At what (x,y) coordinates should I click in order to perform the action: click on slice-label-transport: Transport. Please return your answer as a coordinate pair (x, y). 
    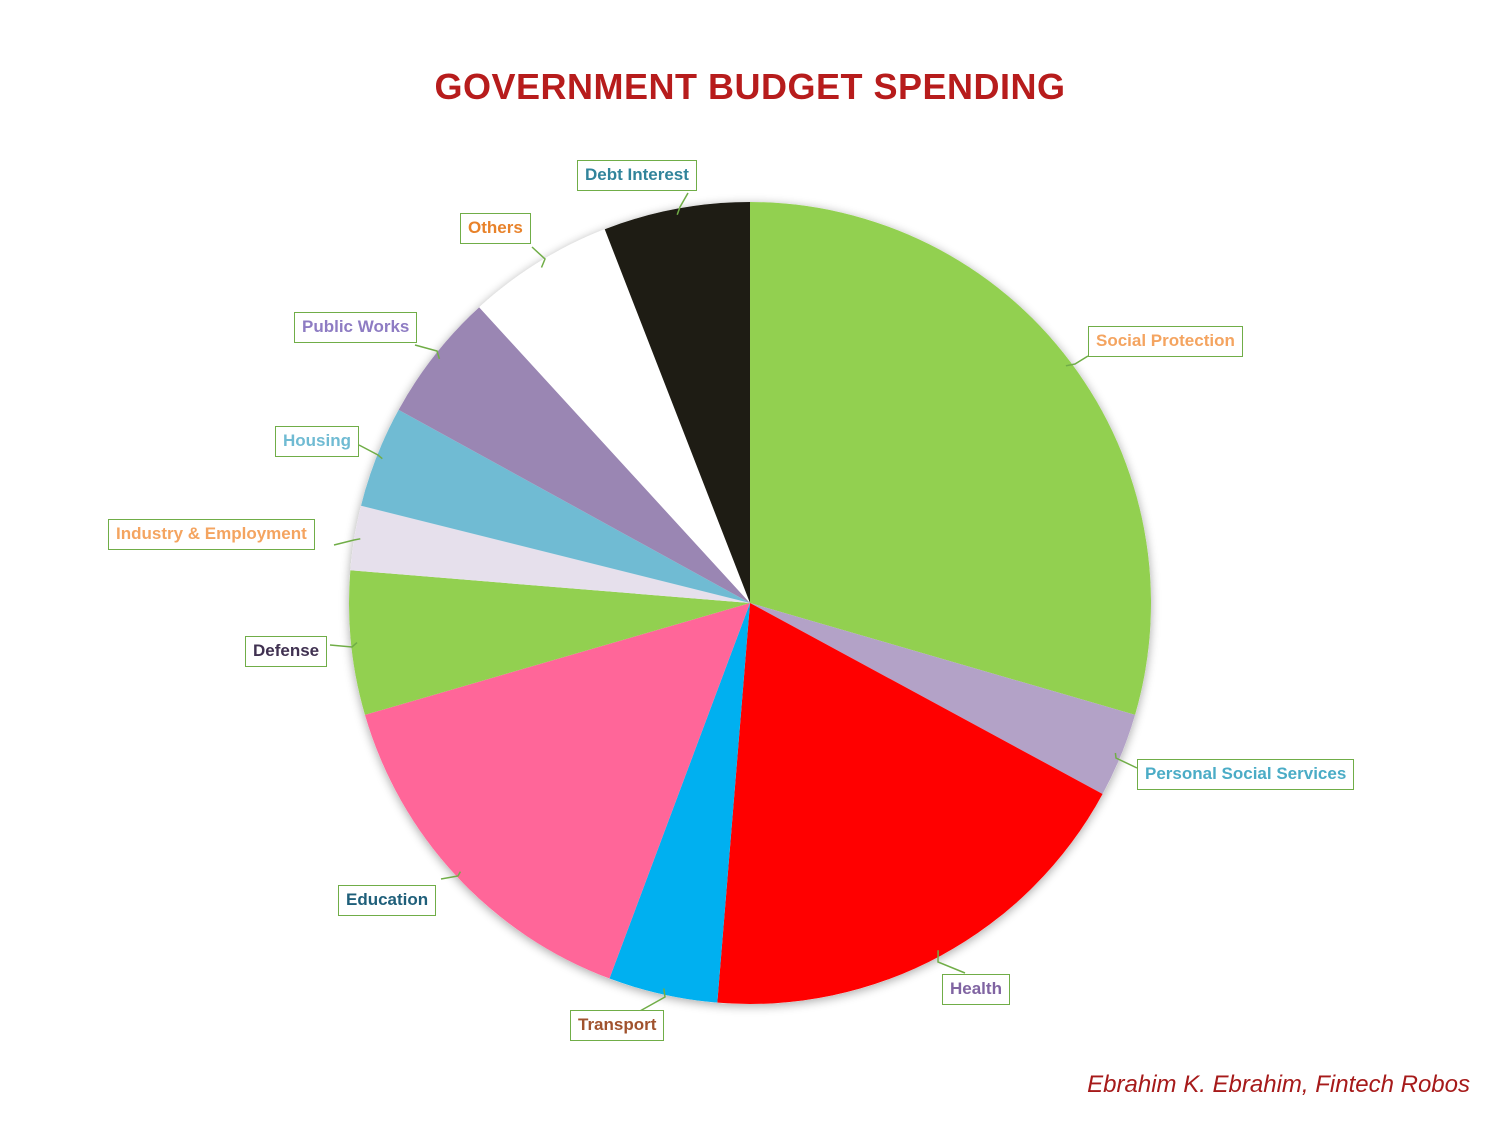
    Looking at the image, I should click on (617, 1025).